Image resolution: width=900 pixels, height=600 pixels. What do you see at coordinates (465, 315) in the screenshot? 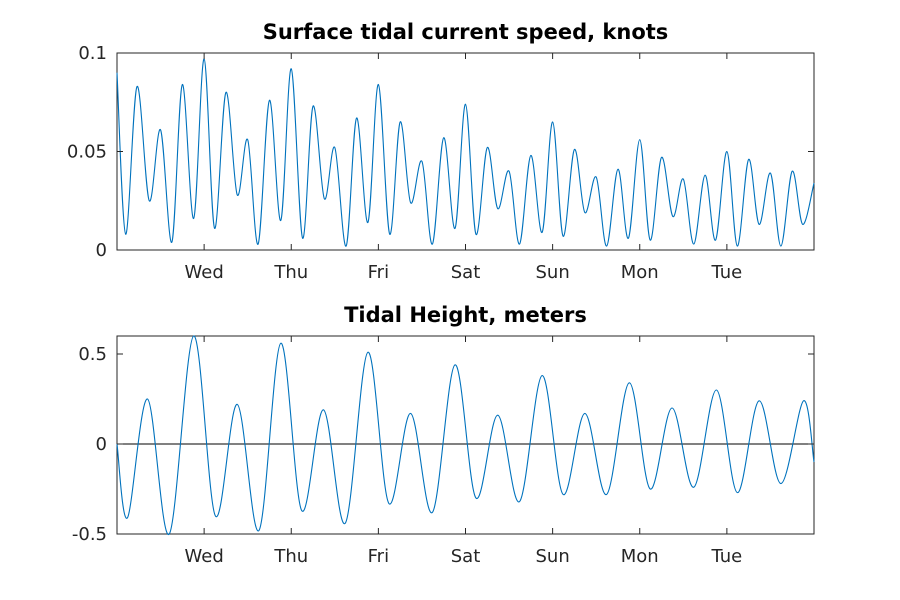
I see `chart-title: Tidal Height, meters` at bounding box center [465, 315].